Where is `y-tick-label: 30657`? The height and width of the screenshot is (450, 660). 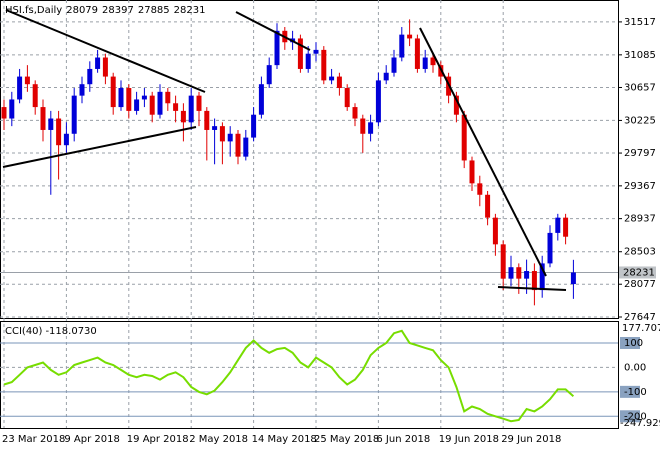 y-tick-label: 30657 is located at coordinates (640, 87).